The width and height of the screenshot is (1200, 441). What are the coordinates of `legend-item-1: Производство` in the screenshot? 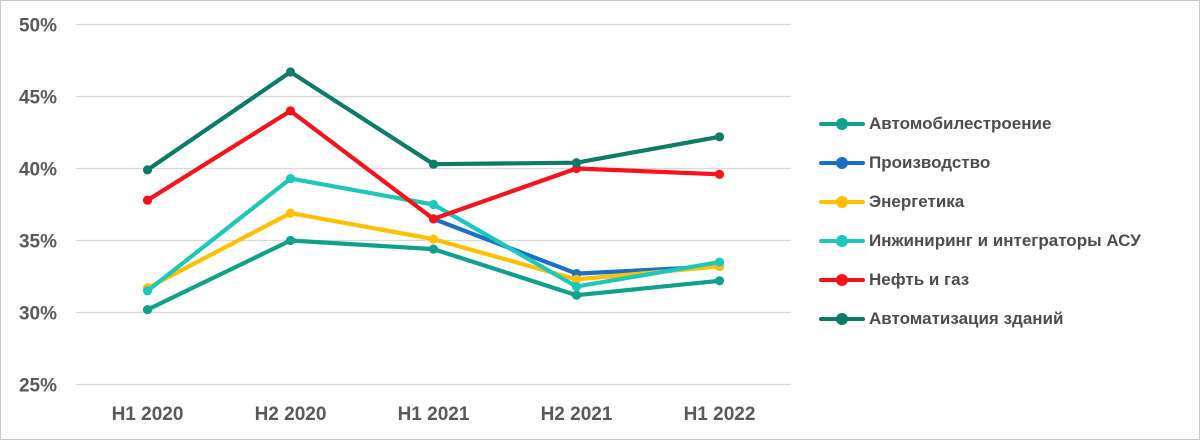 It's located at (980, 162).